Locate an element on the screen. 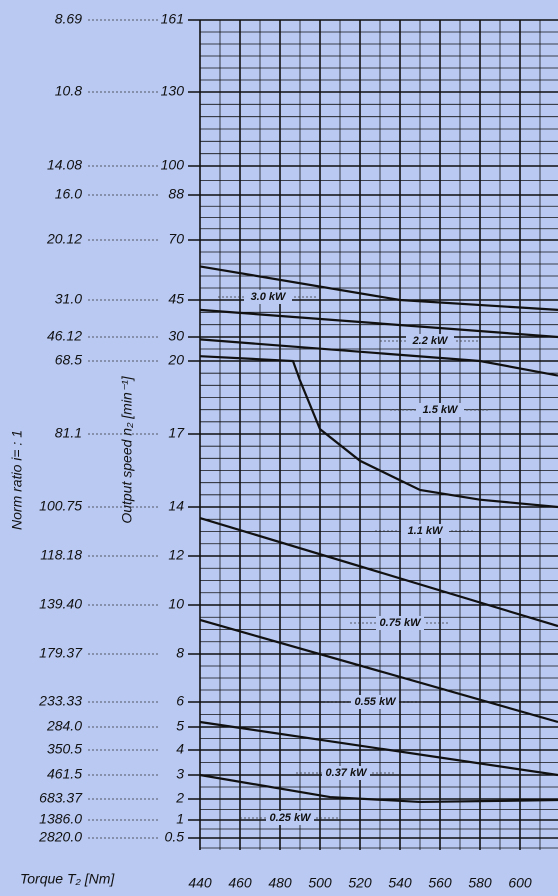 Image resolution: width=558 pixels, height=896 pixels. y-tick-label: 70 is located at coordinates (176, 239).